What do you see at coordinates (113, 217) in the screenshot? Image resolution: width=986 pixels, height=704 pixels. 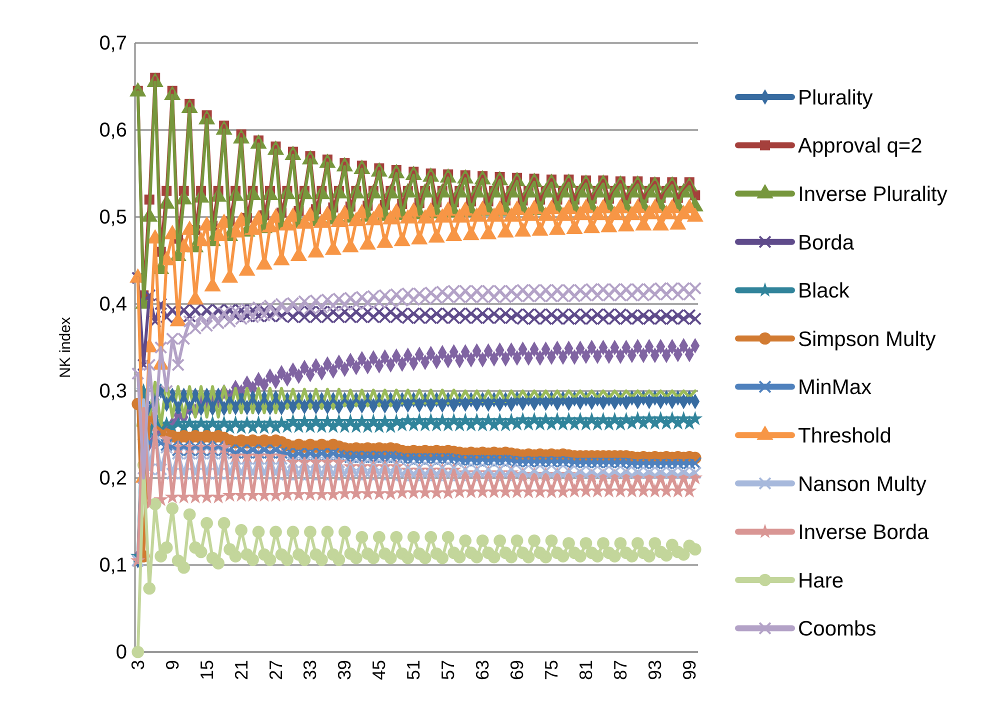 I see `y-tick-label: 0,5` at bounding box center [113, 217].